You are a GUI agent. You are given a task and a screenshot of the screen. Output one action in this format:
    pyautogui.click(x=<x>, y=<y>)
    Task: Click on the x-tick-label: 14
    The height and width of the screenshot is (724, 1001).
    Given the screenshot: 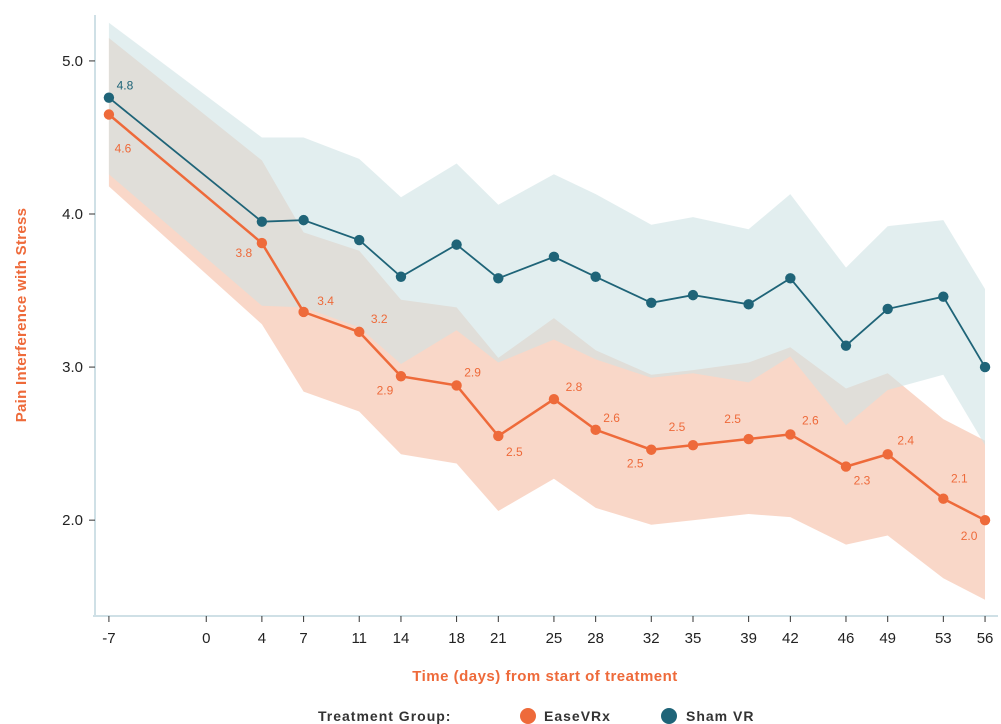 What is the action you would take?
    pyautogui.click(x=401, y=638)
    